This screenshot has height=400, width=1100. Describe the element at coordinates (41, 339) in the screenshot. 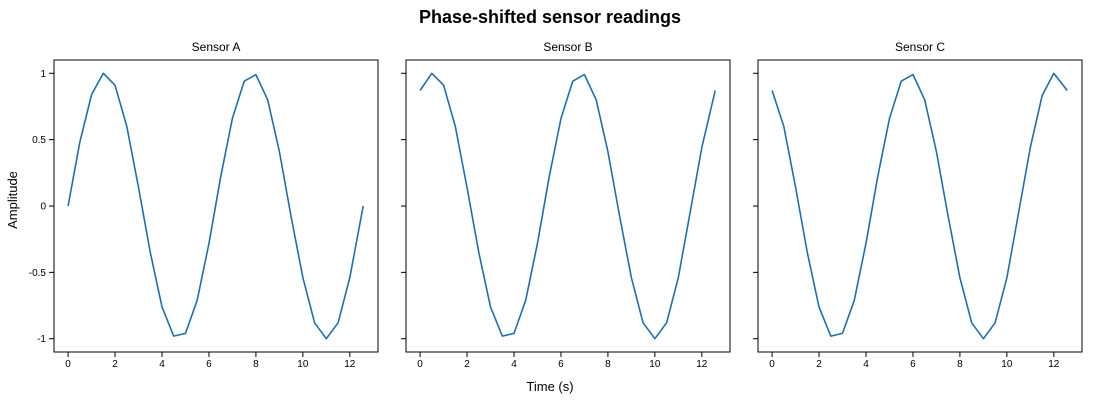

I see `y-tick-label: -1` at that location.